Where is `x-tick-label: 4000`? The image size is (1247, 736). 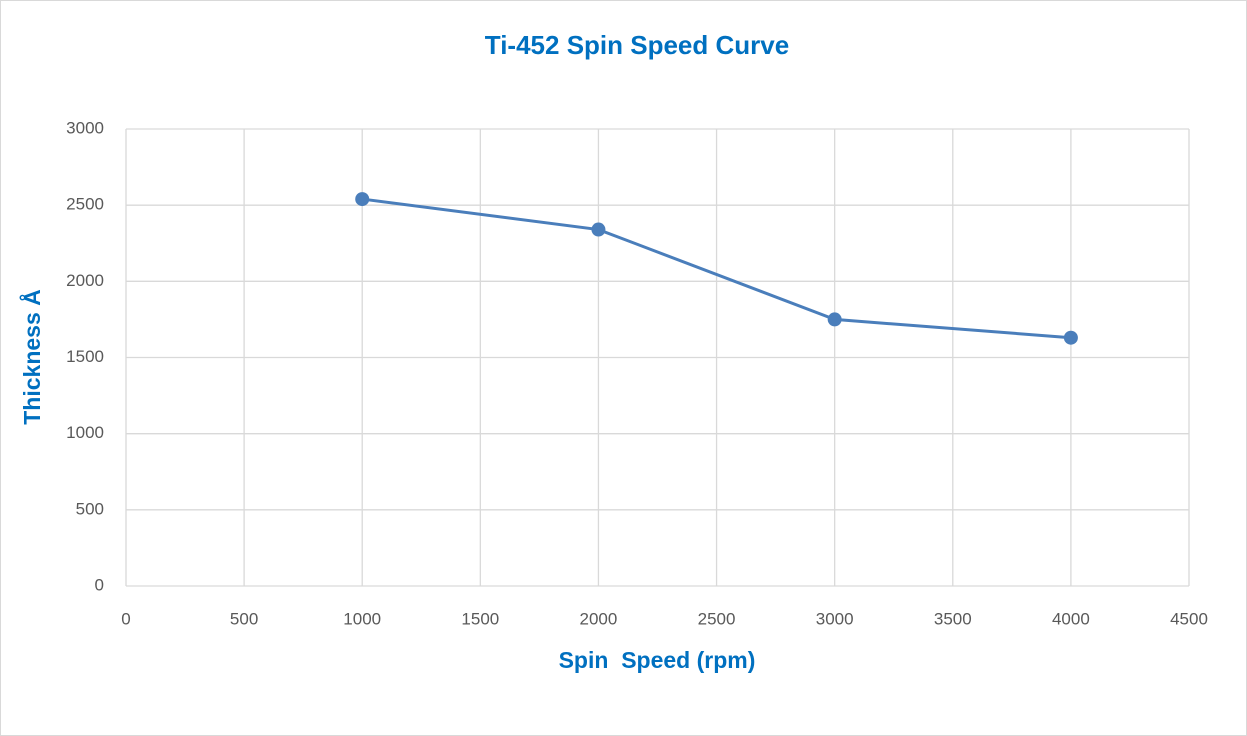
x-tick-label: 4000 is located at coordinates (1071, 618).